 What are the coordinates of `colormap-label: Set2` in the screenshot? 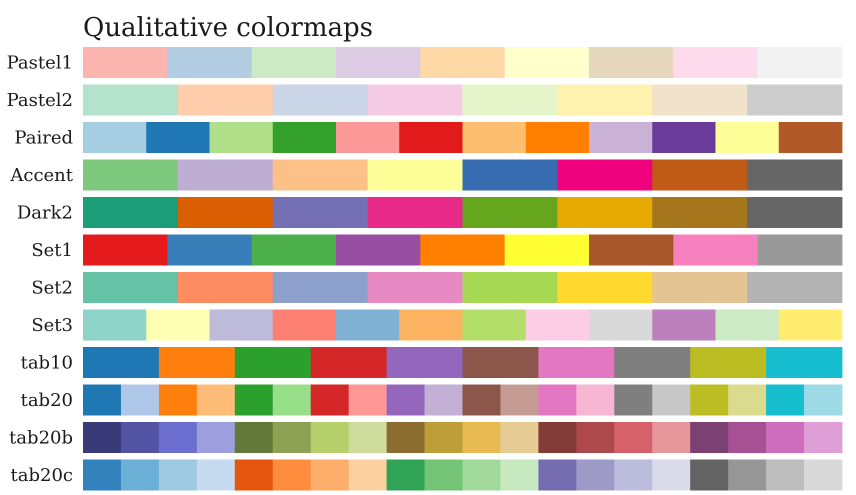 It's located at (52, 288).